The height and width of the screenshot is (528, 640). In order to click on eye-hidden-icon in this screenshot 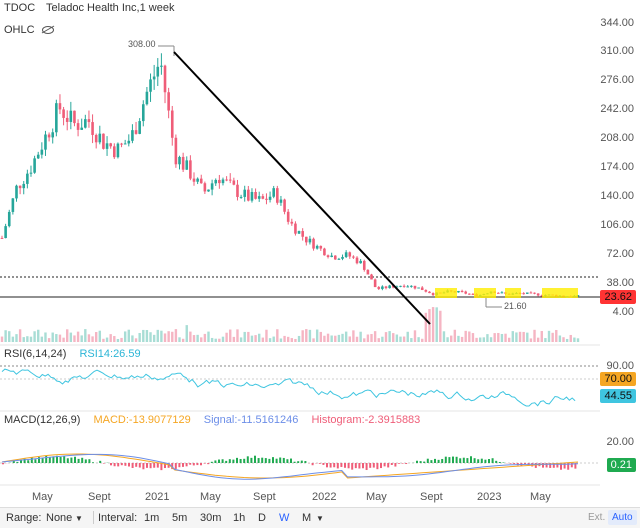, I will do `click(48, 30)`.